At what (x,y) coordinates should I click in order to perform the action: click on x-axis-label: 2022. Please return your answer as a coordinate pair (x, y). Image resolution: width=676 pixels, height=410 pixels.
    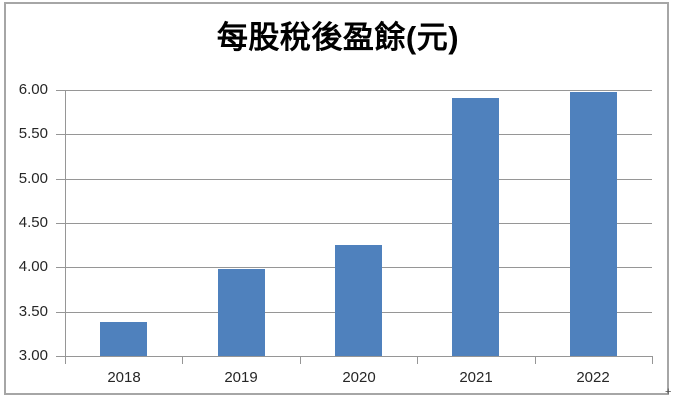
    Looking at the image, I should click on (593, 377).